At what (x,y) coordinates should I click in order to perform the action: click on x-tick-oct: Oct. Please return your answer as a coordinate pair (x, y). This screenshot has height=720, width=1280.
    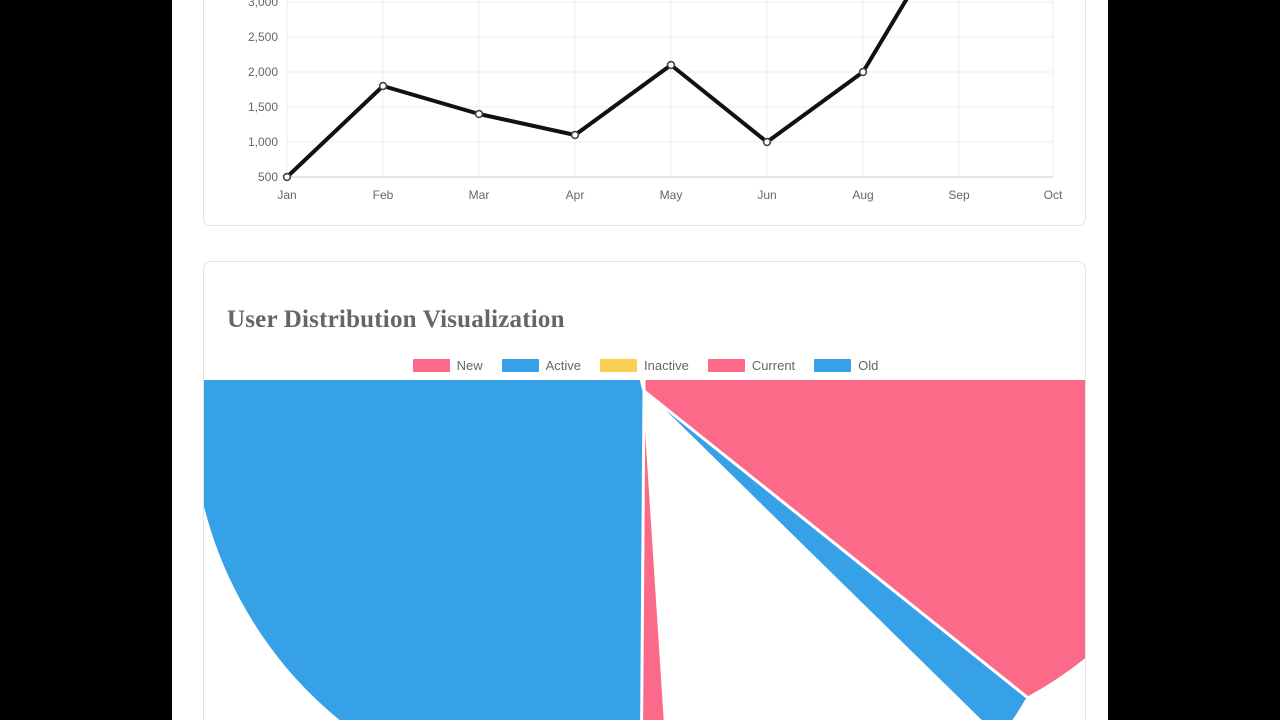
    Looking at the image, I should click on (1053, 195).